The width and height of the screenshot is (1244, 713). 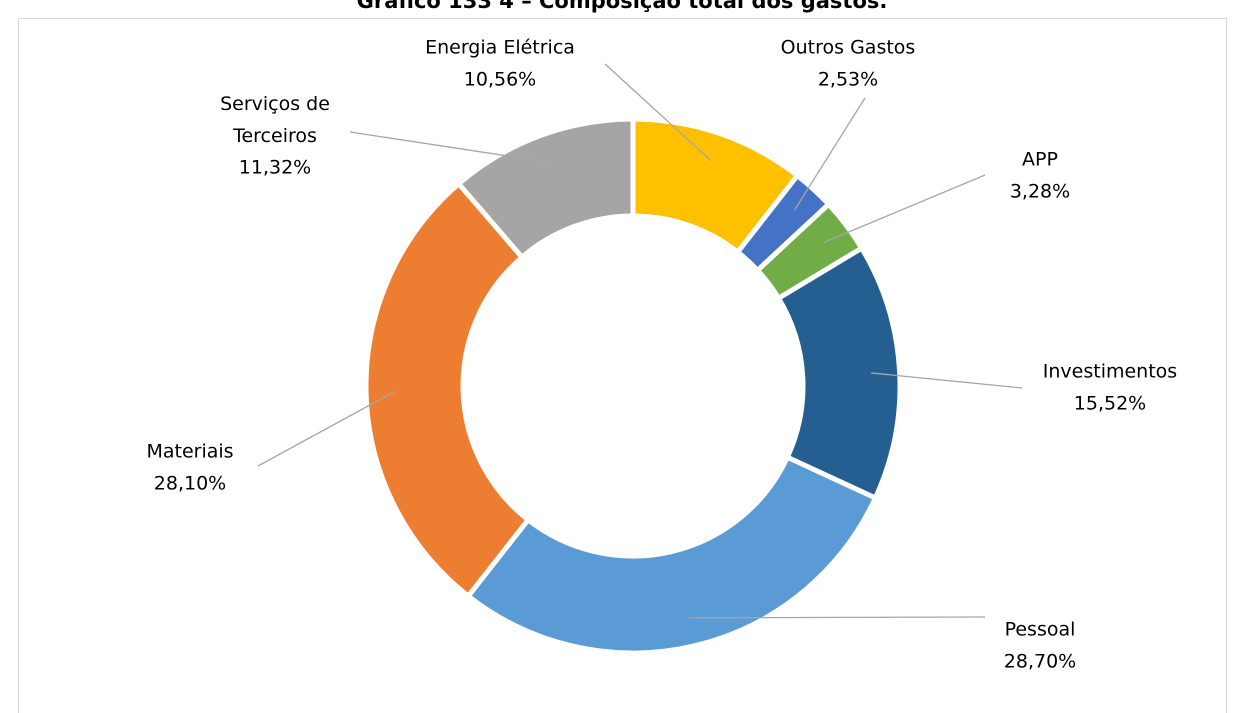 What do you see at coordinates (1040, 662) in the screenshot?
I see `data-label-value: 28,70%` at bounding box center [1040, 662].